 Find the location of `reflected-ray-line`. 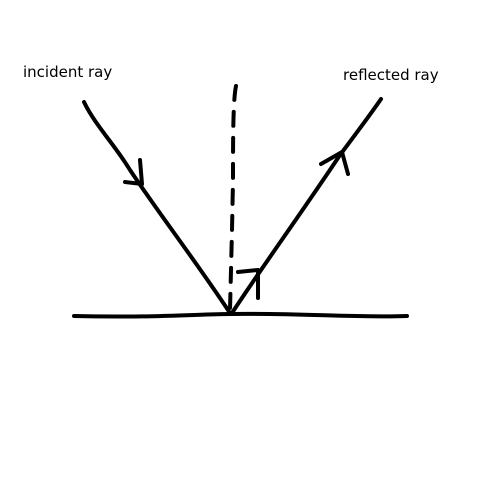

reflected-ray-line is located at coordinates (306, 206).